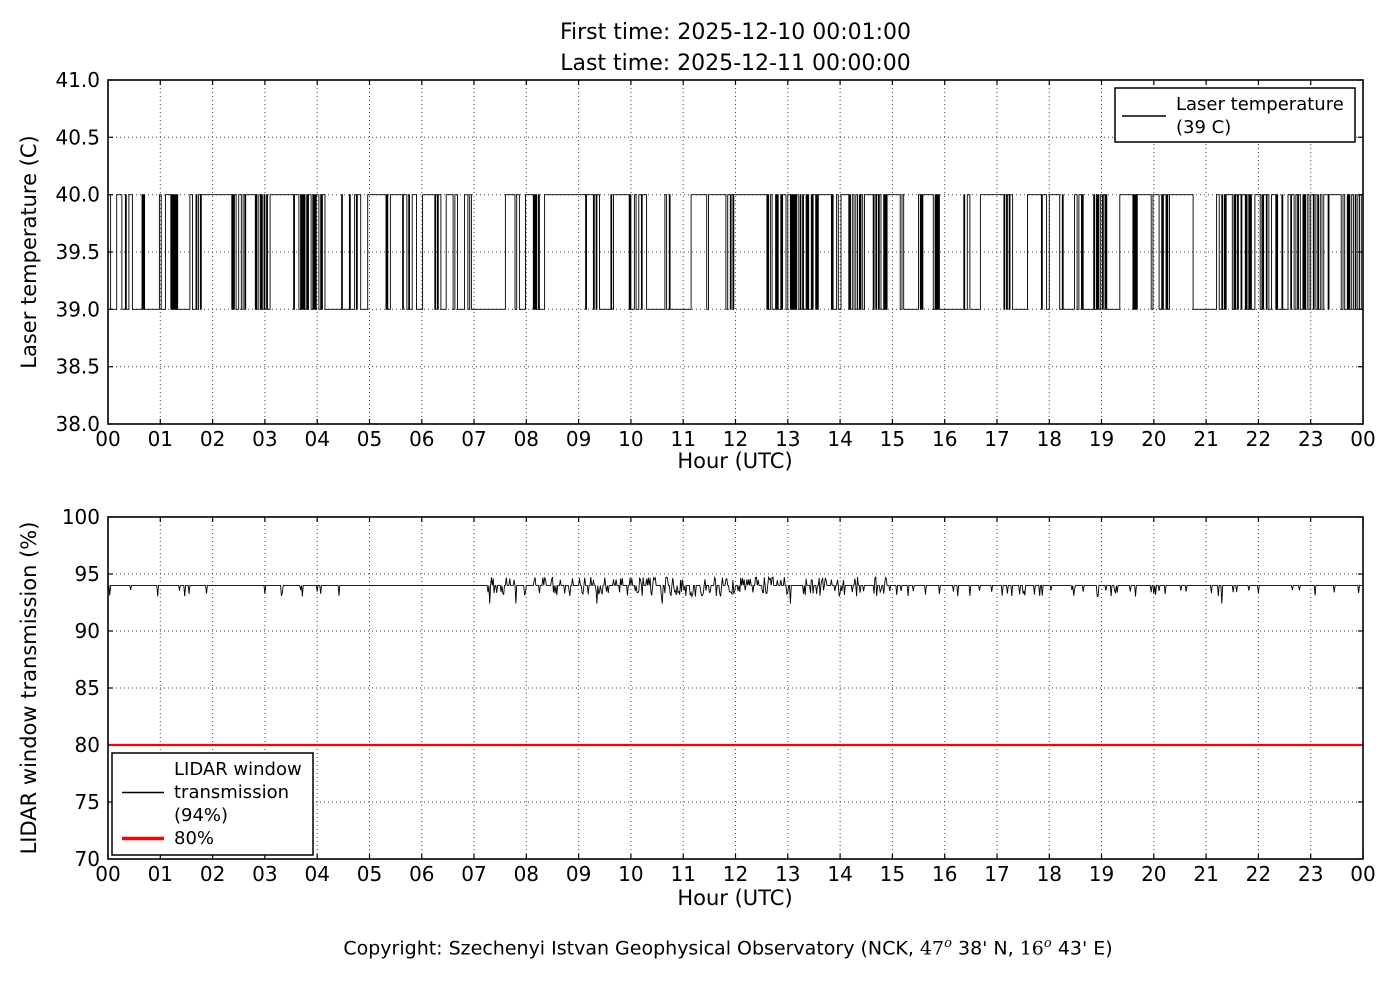 This screenshot has width=1400, height=1000. Describe the element at coordinates (87, 688) in the screenshot. I see `y-tick-label: 85` at that location.